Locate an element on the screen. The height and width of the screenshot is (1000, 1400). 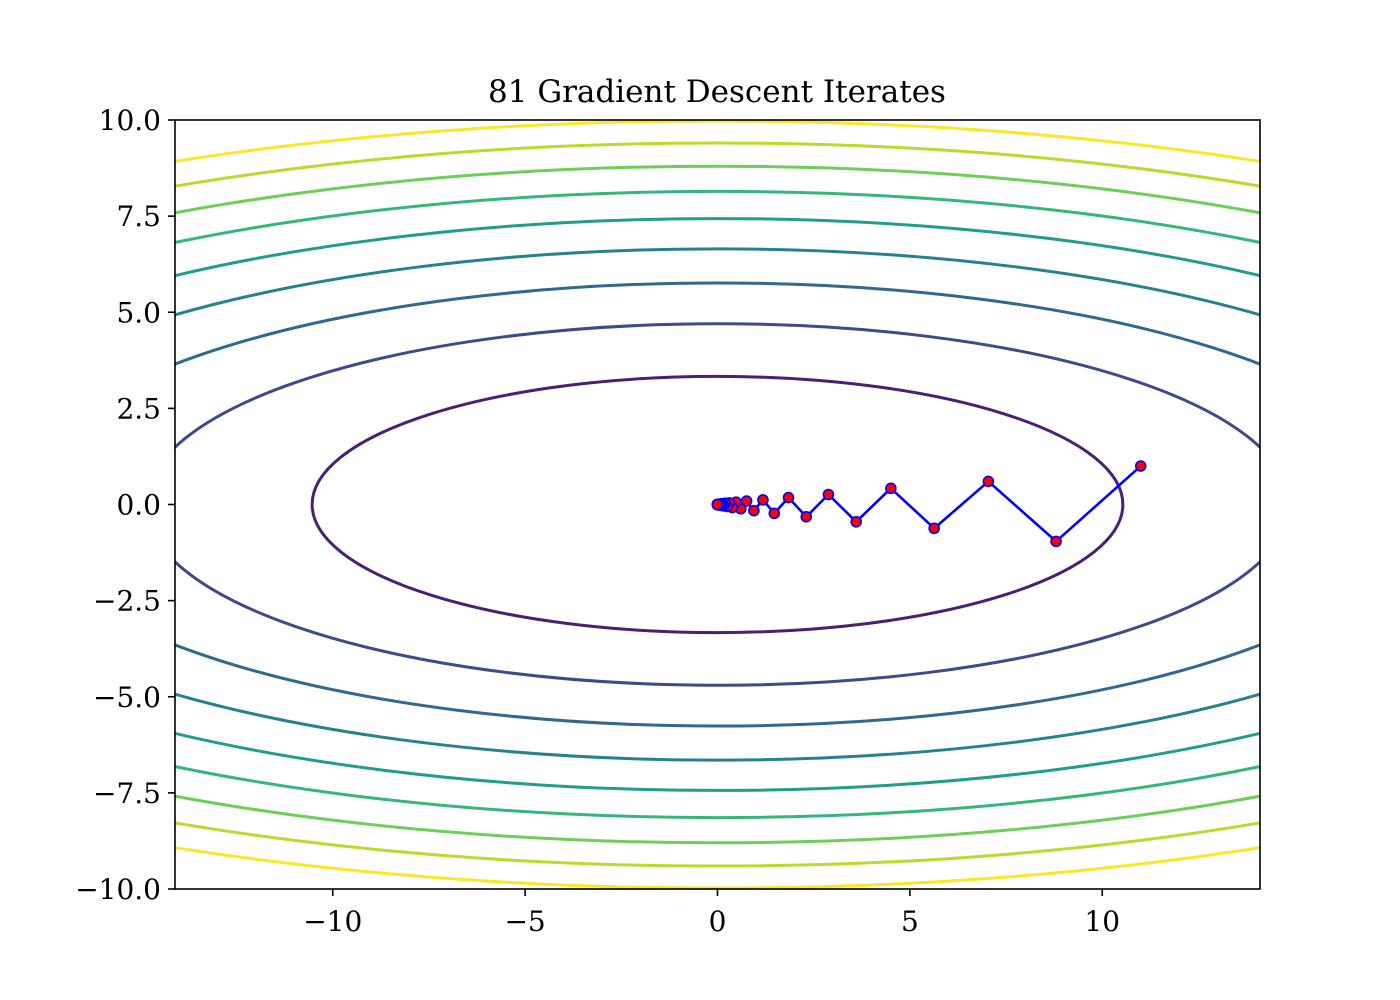
y-tick-label: 0.0 is located at coordinates (138, 505).